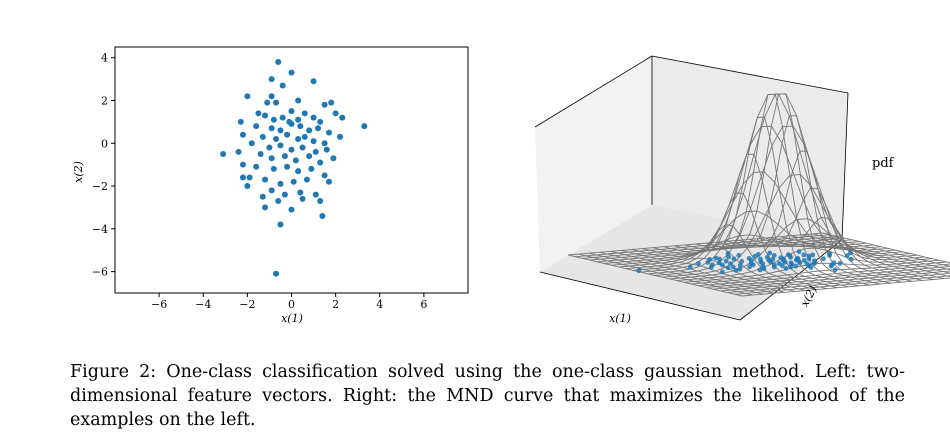 The height and width of the screenshot is (448, 950). What do you see at coordinates (379, 304) in the screenshot?
I see `x-tick-label: 4` at bounding box center [379, 304].